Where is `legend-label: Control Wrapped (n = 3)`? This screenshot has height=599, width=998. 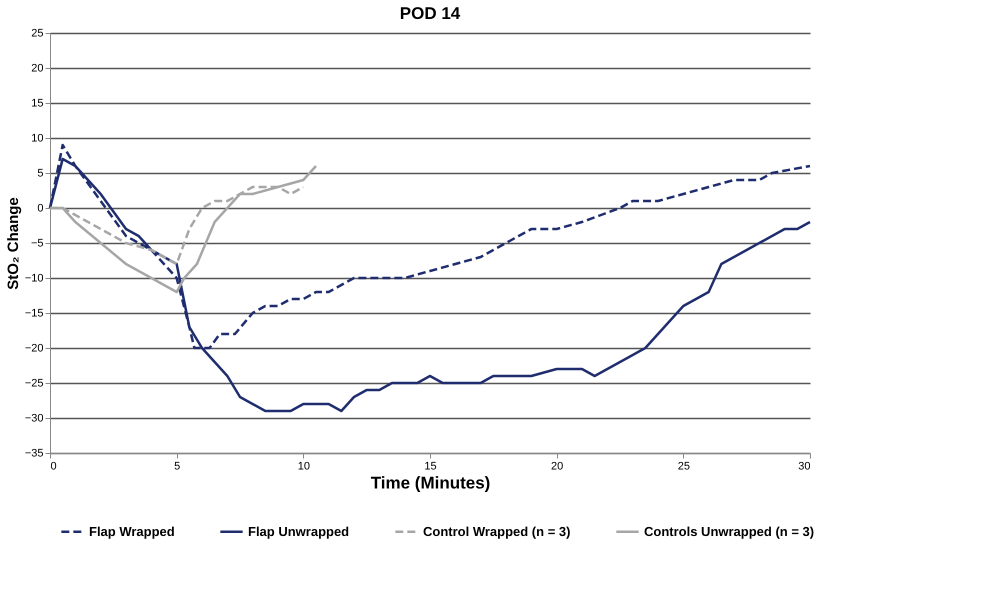 legend-label: Control Wrapped (n = 3) is located at coordinates (496, 531).